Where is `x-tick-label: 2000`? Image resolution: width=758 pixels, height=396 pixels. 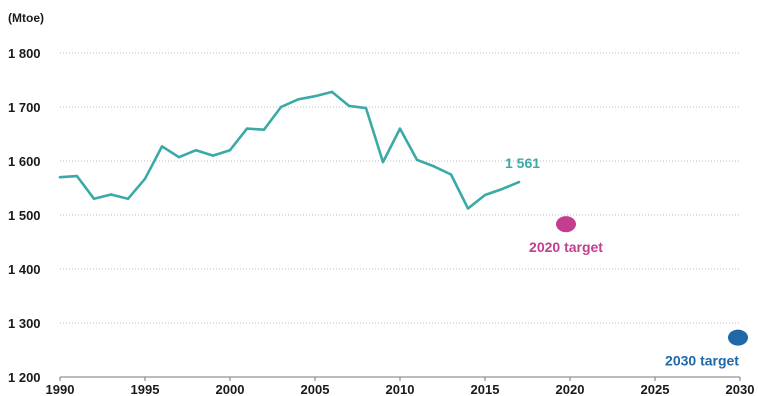 x-tick-label: 2000 is located at coordinates (230, 389).